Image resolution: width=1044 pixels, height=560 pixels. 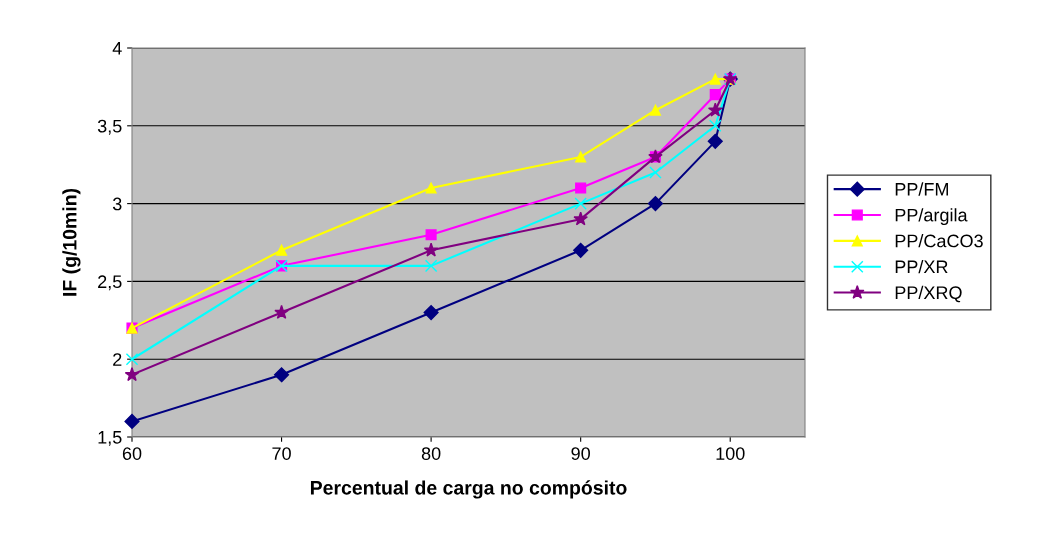 What do you see at coordinates (132, 453) in the screenshot?
I see `x-tick-label: 60` at bounding box center [132, 453].